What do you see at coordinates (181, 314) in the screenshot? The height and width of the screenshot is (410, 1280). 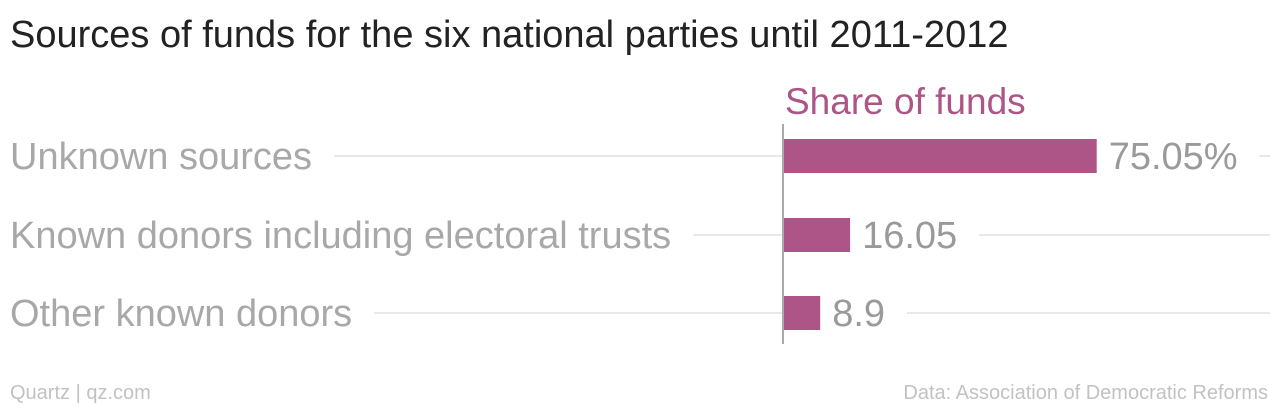 I see `category-label: Other known donors` at bounding box center [181, 314].